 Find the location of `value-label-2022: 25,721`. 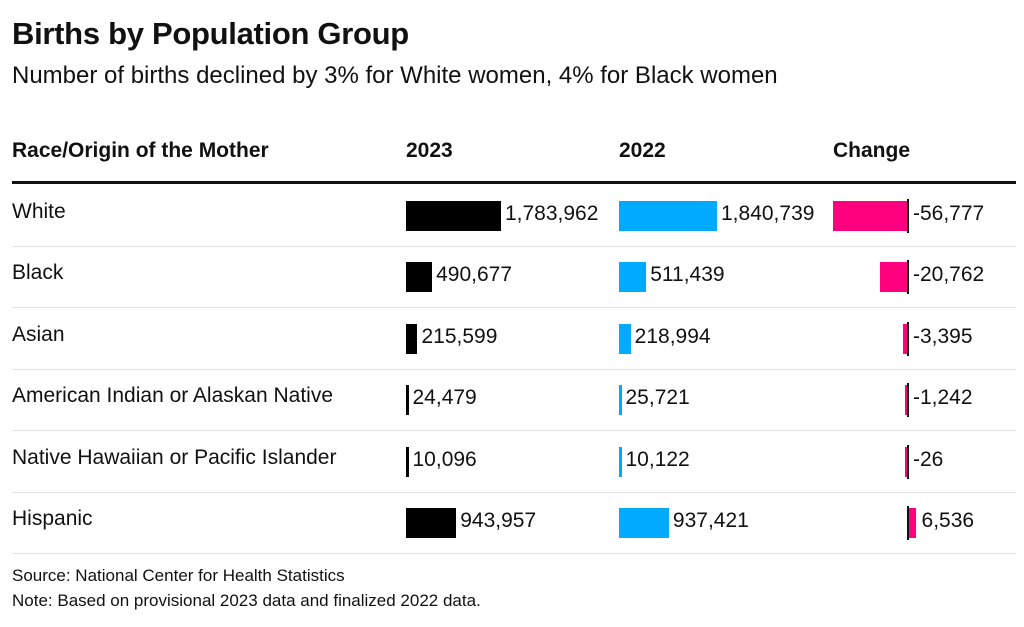

value-label-2022: 25,721 is located at coordinates (657, 398).